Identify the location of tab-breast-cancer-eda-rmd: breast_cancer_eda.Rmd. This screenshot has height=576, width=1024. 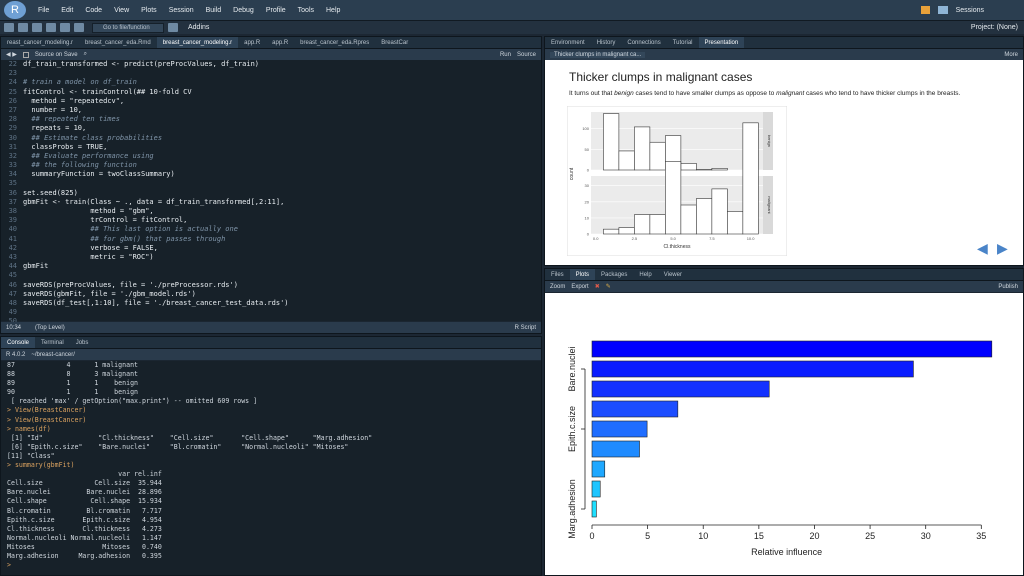
(118, 42).